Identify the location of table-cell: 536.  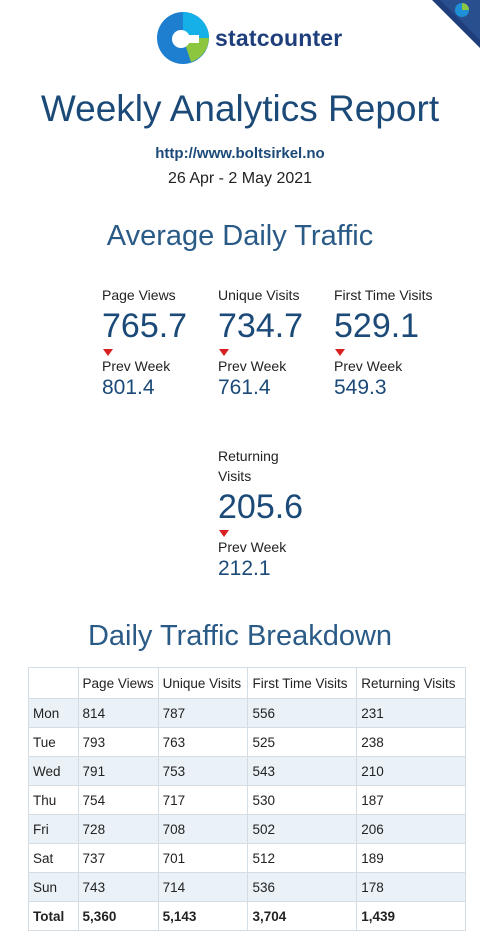
(302, 887).